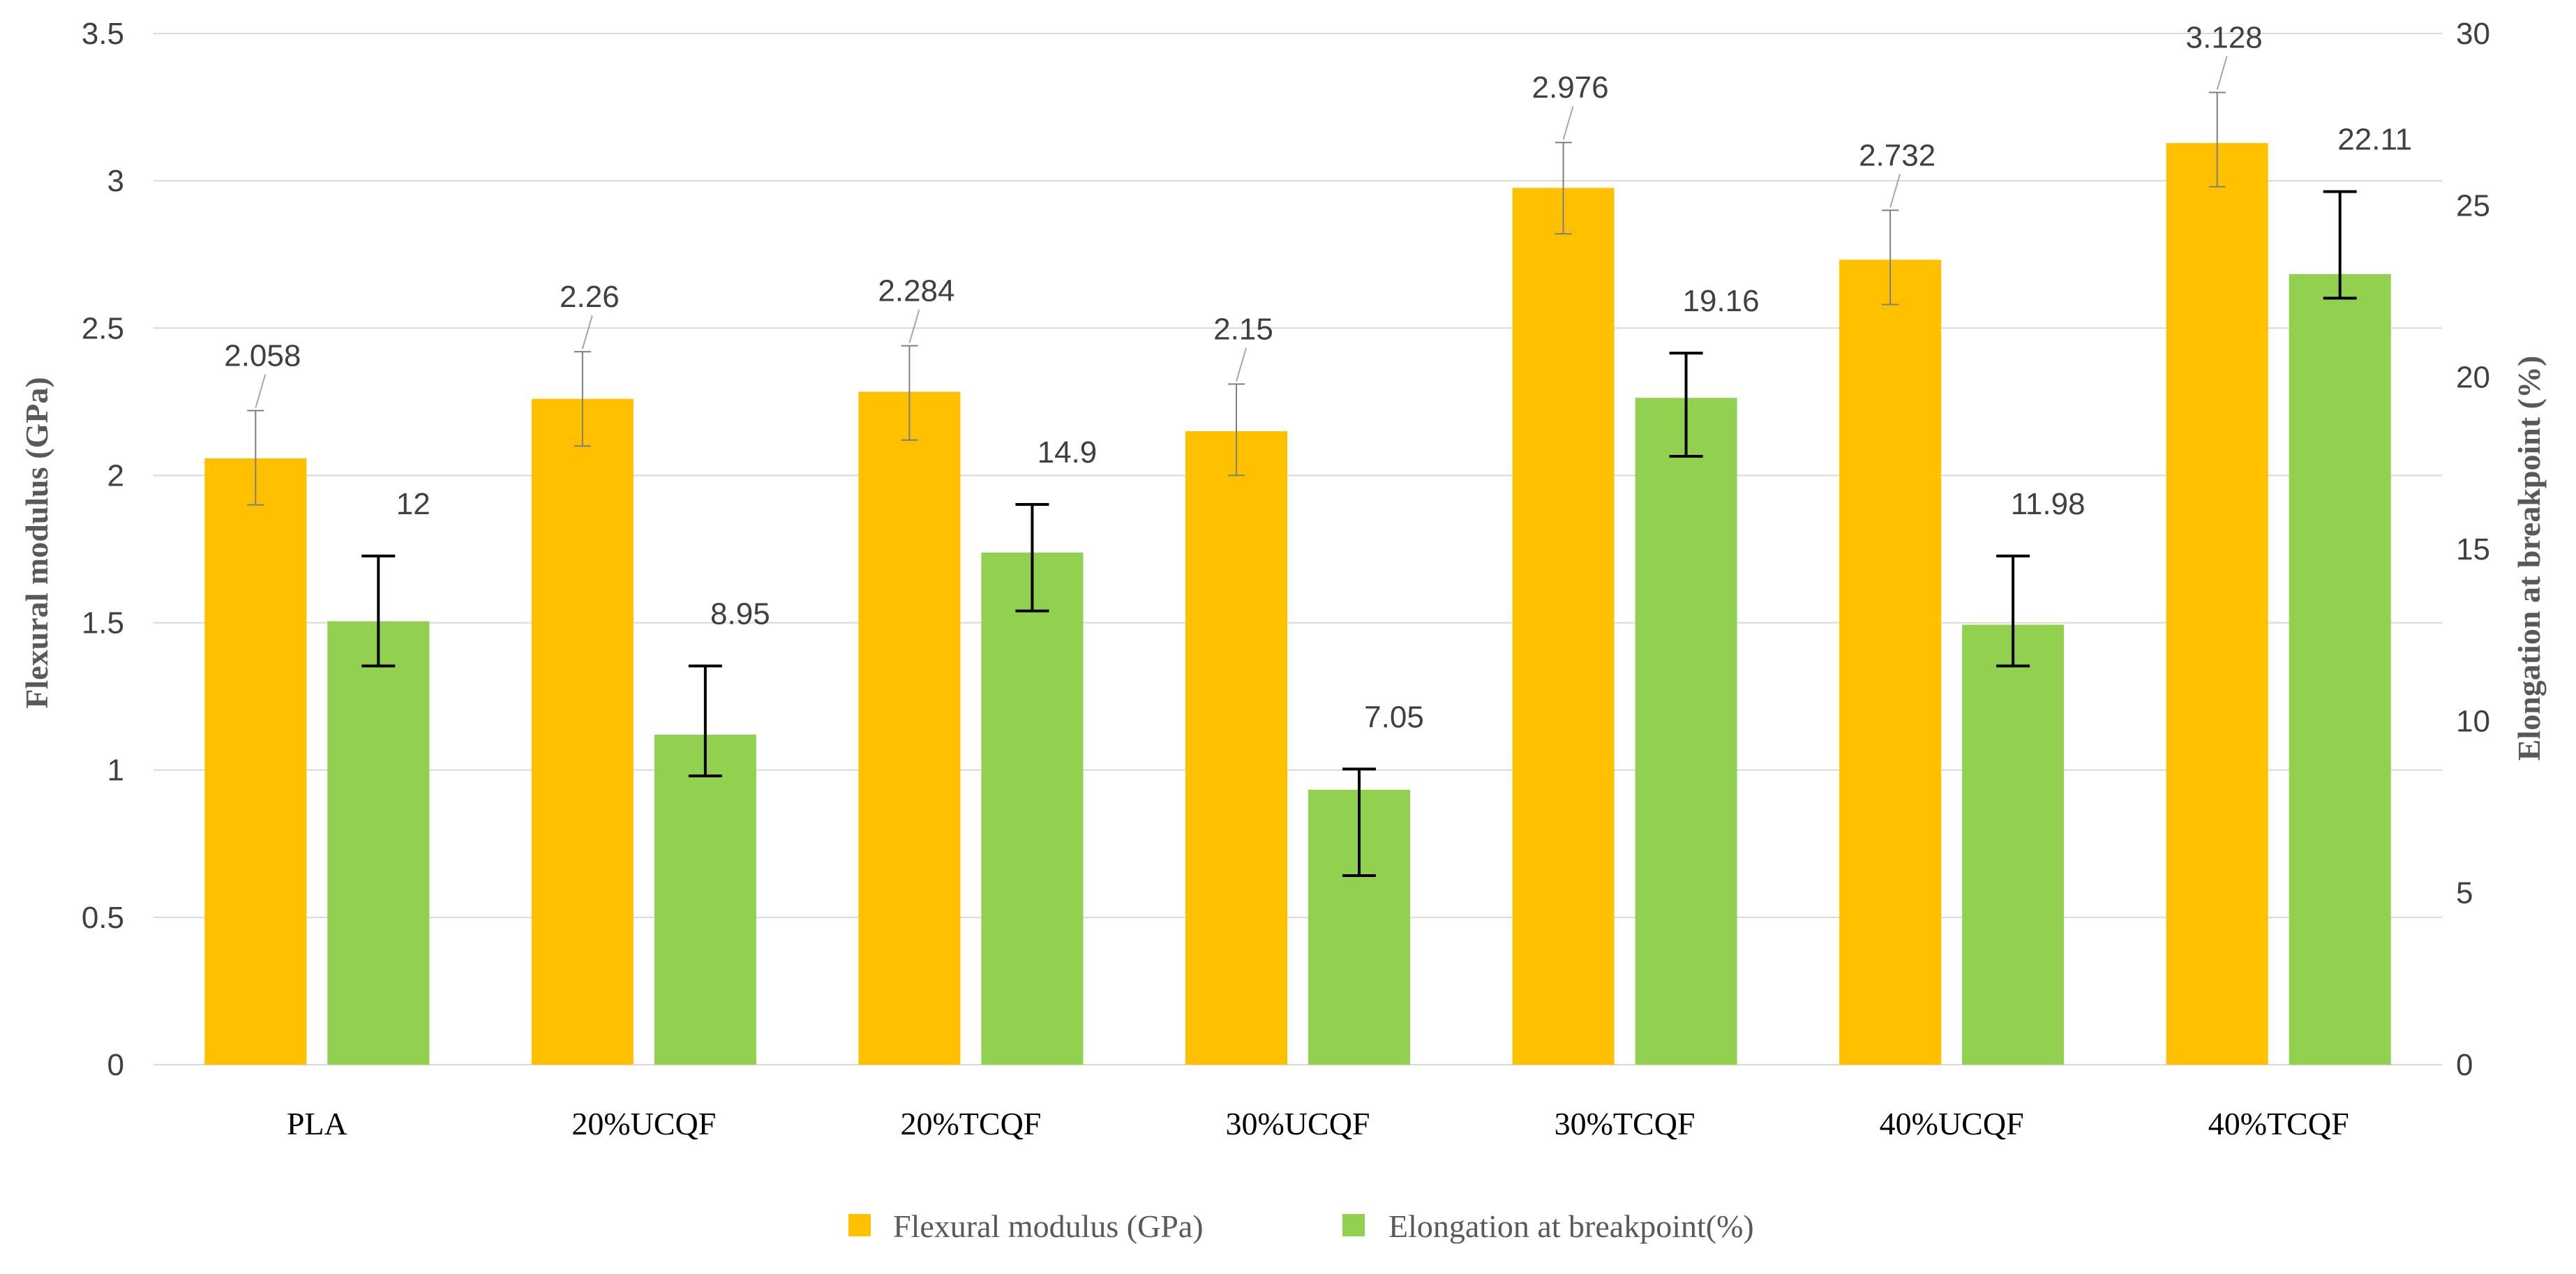 The height and width of the screenshot is (1274, 2576). Describe the element at coordinates (1570, 87) in the screenshot. I see `data-label-flexural: 2.976` at that location.